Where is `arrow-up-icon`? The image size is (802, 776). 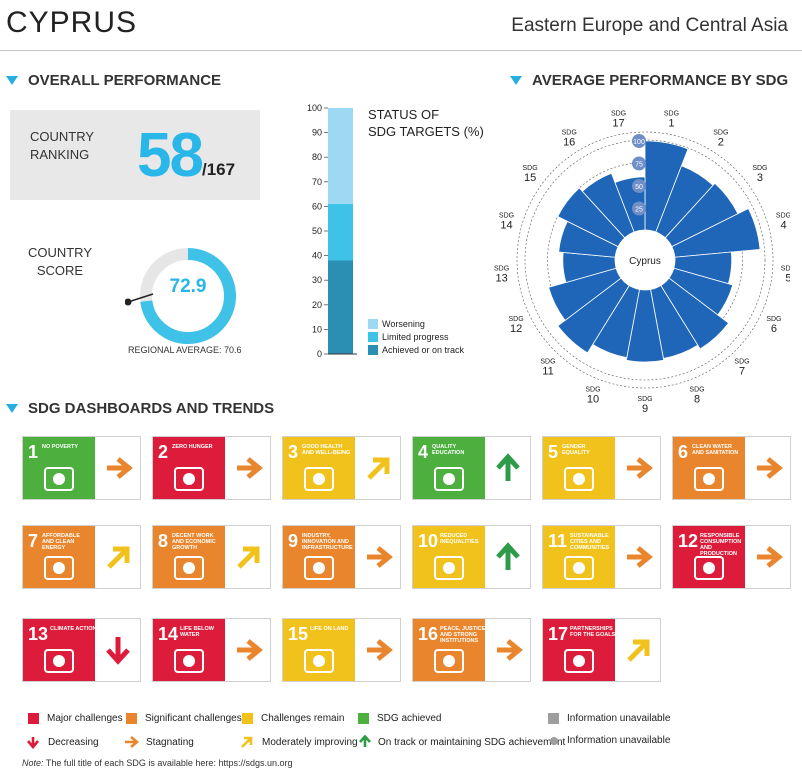
arrow-up-icon is located at coordinates (365, 741).